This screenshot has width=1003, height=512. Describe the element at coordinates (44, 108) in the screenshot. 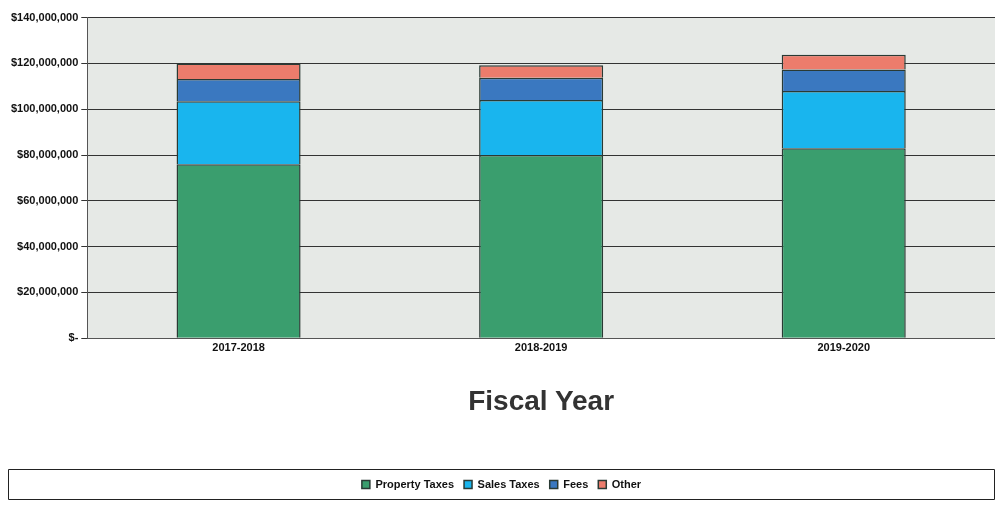

I see `y-tick-label: $100,000,000` at that location.